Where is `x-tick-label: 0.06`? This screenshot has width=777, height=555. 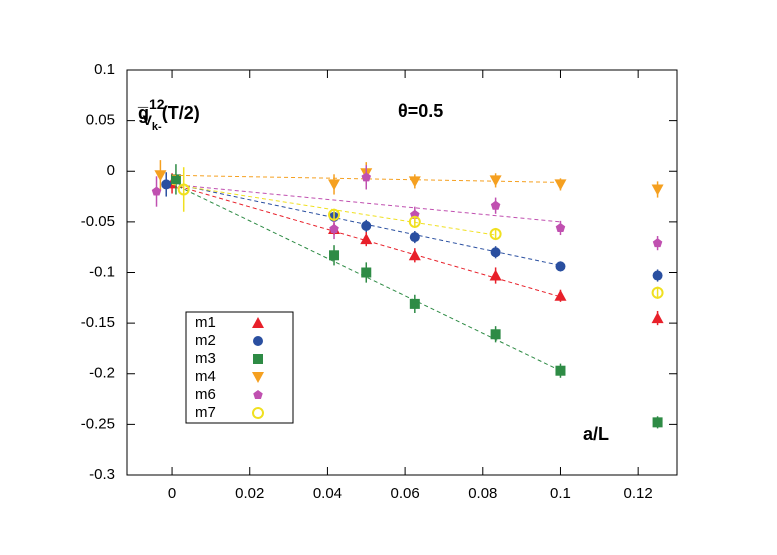
x-tick-label: 0.06 is located at coordinates (405, 493).